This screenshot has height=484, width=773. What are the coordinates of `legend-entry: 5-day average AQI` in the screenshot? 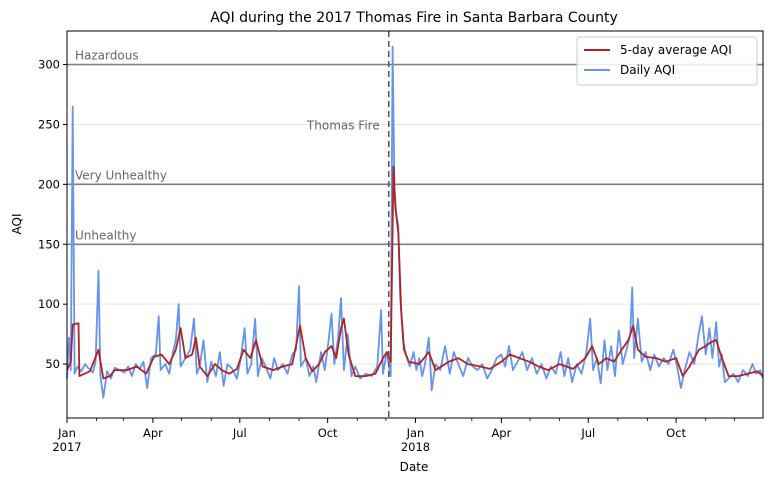 It's located at (676, 50).